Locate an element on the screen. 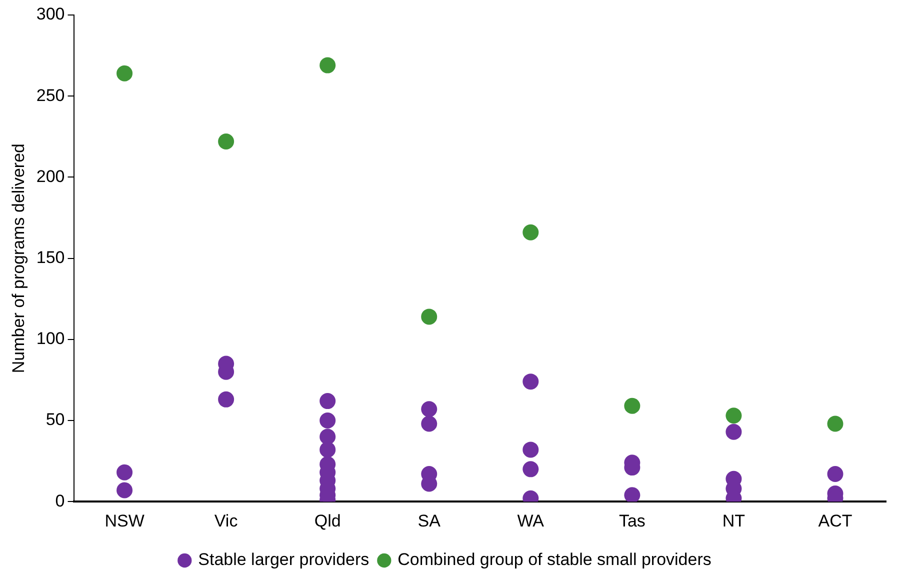 This screenshot has width=901, height=579. y-tick-label: 300 is located at coordinates (50, 14).